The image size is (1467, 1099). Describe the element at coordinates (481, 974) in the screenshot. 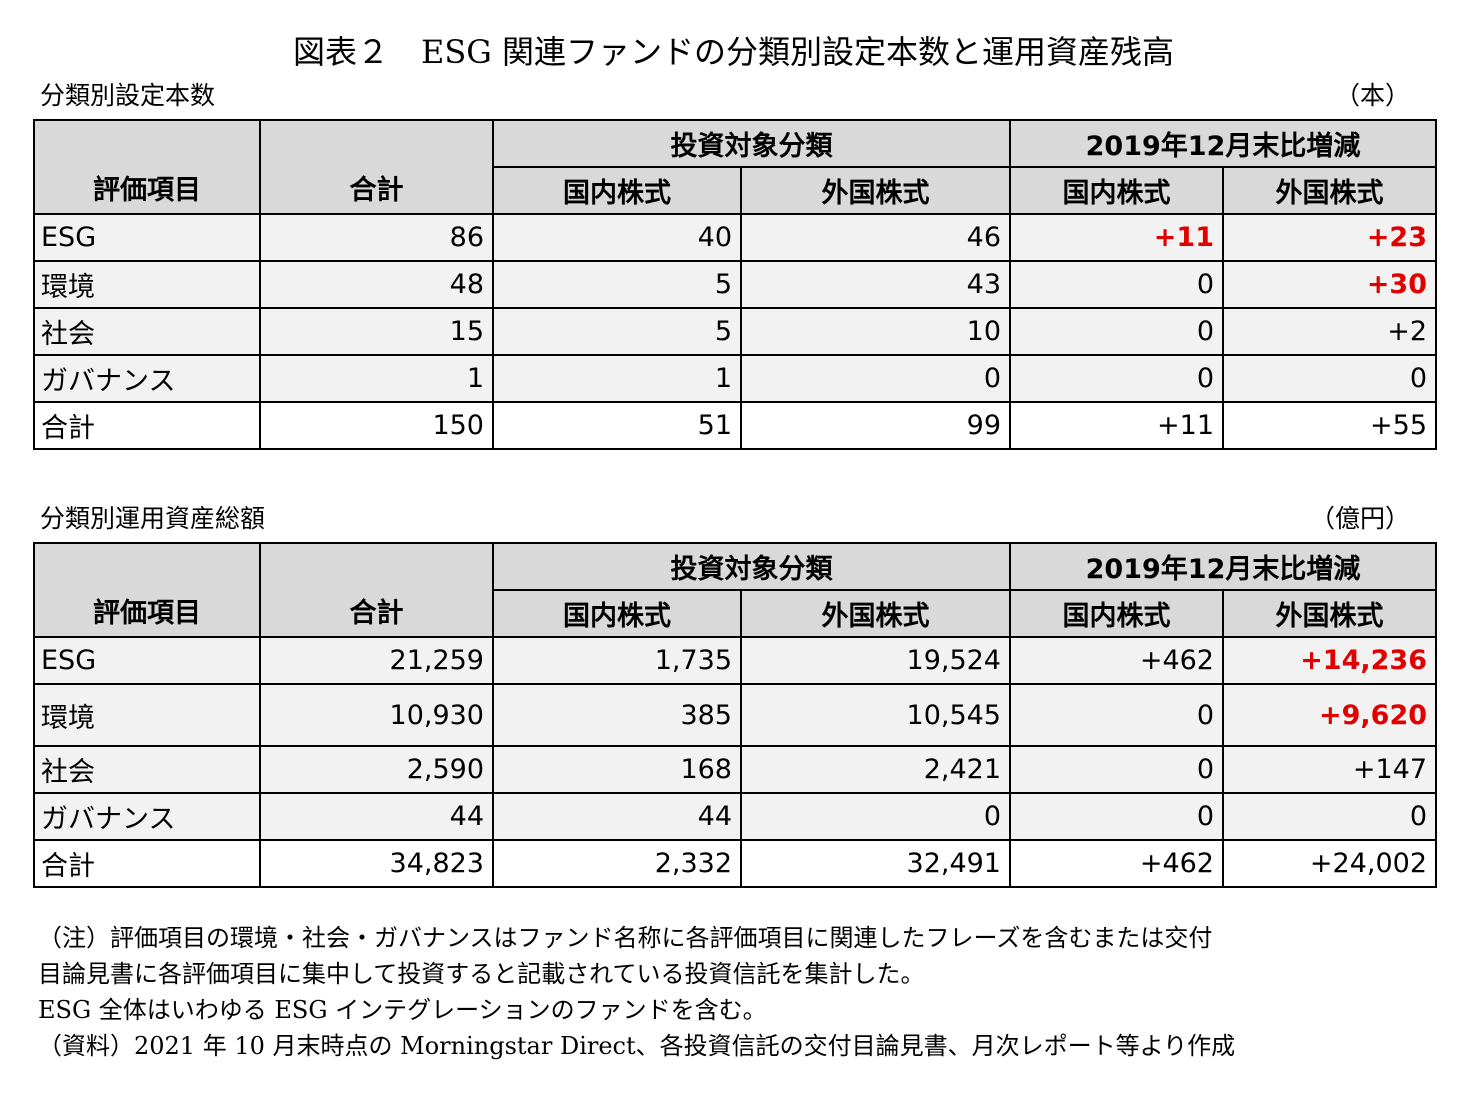

I see `note-line: 目論見書に各評価項目に集中して投資すると記載されている投資信託を集計した。` at that location.